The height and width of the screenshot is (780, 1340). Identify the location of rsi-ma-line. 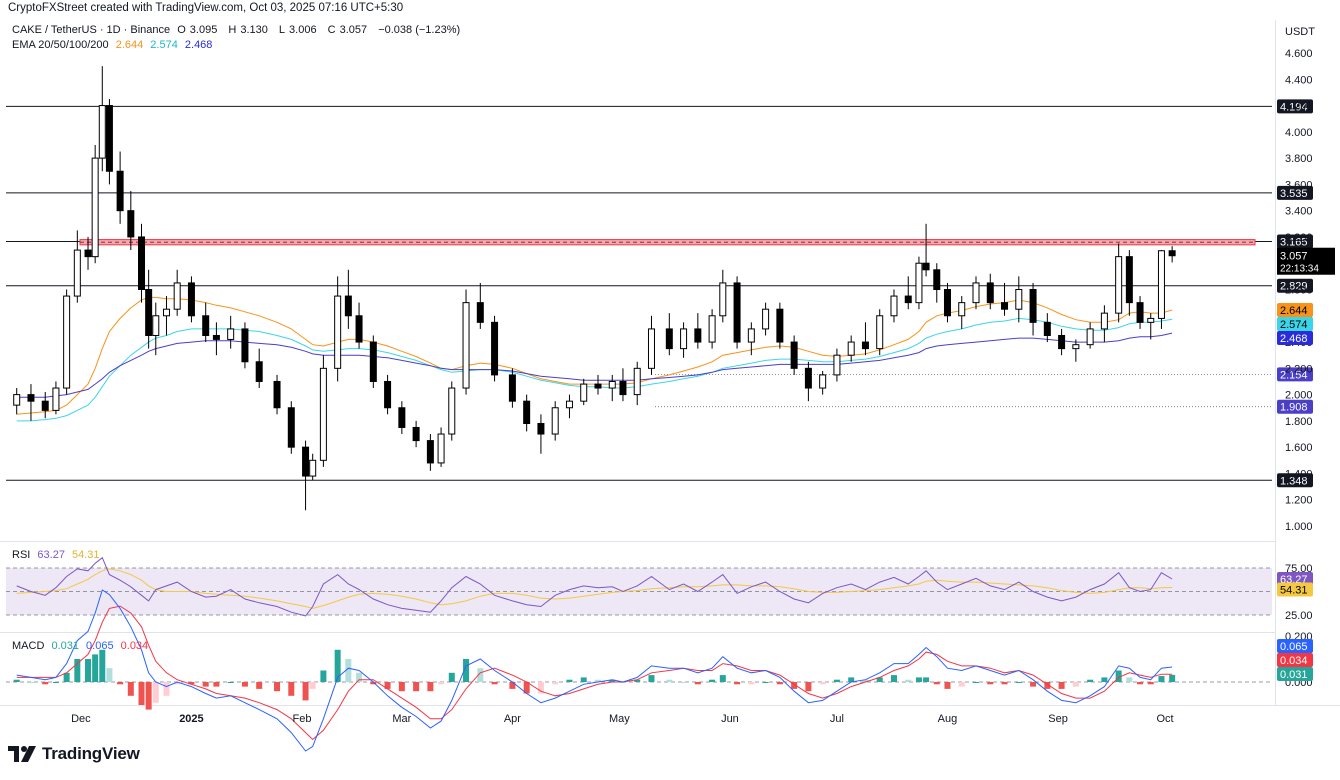
(594, 588).